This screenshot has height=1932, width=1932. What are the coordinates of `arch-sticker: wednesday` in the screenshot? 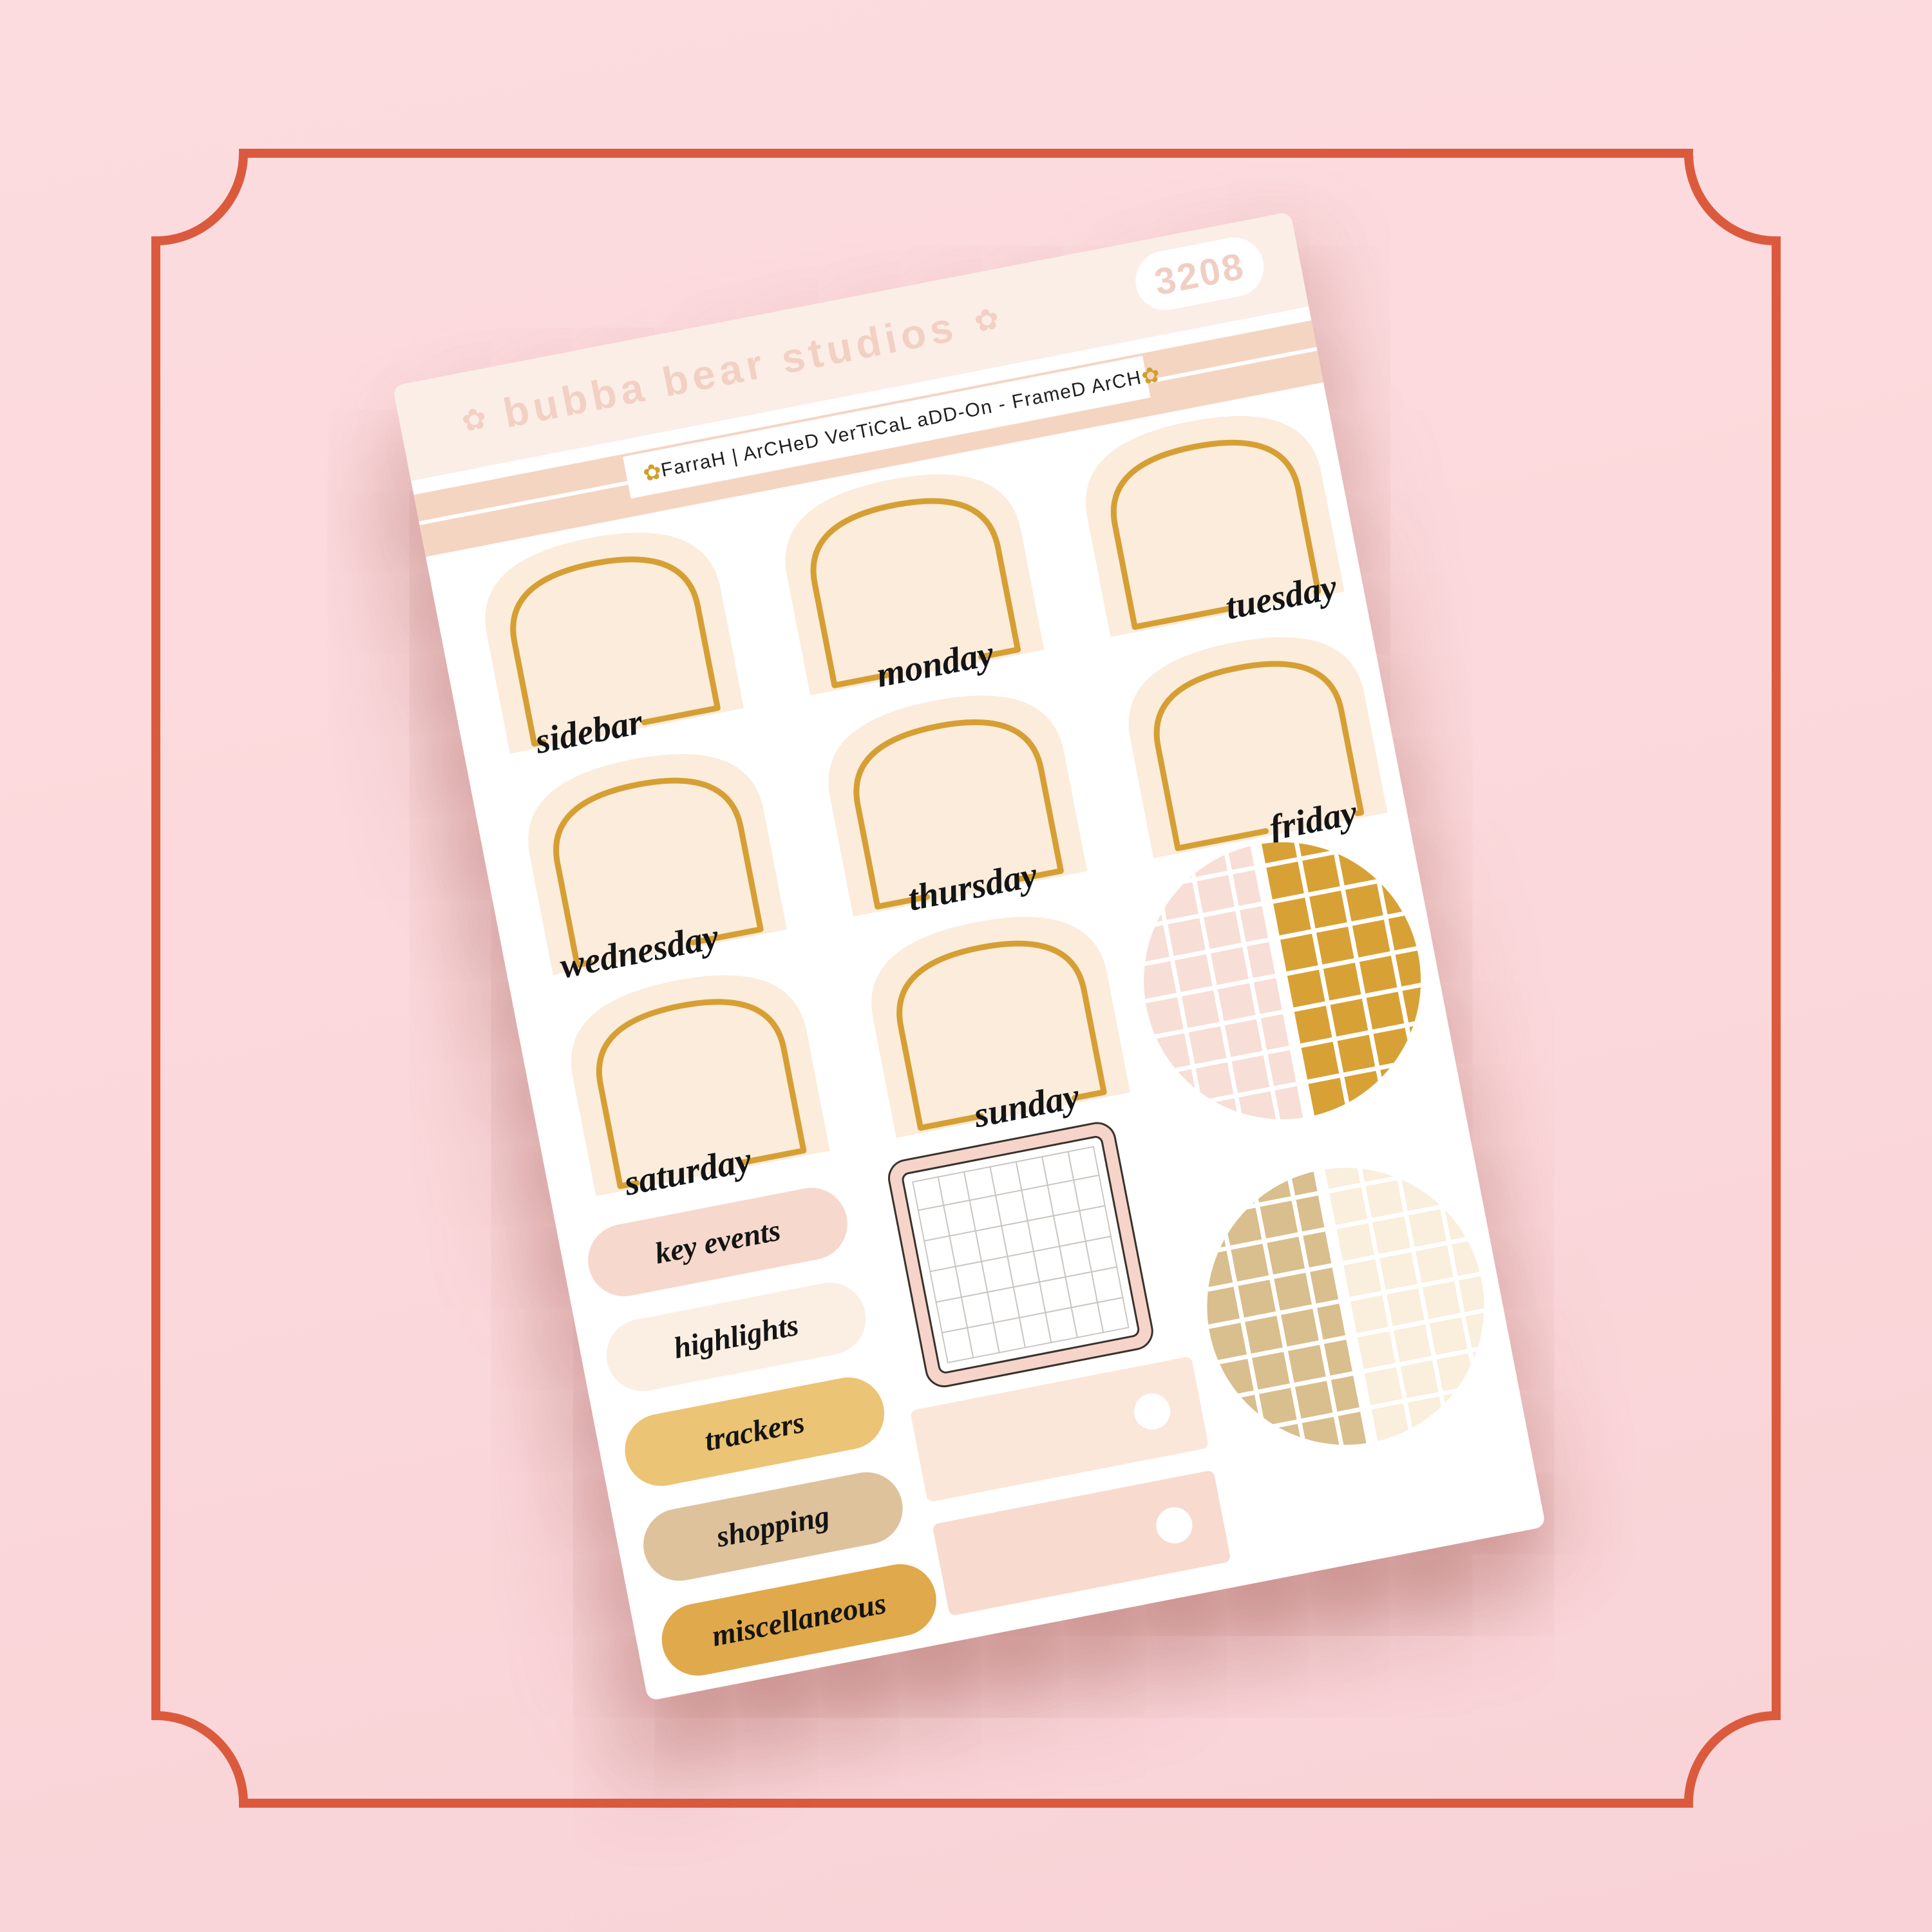 It's located at (651, 862).